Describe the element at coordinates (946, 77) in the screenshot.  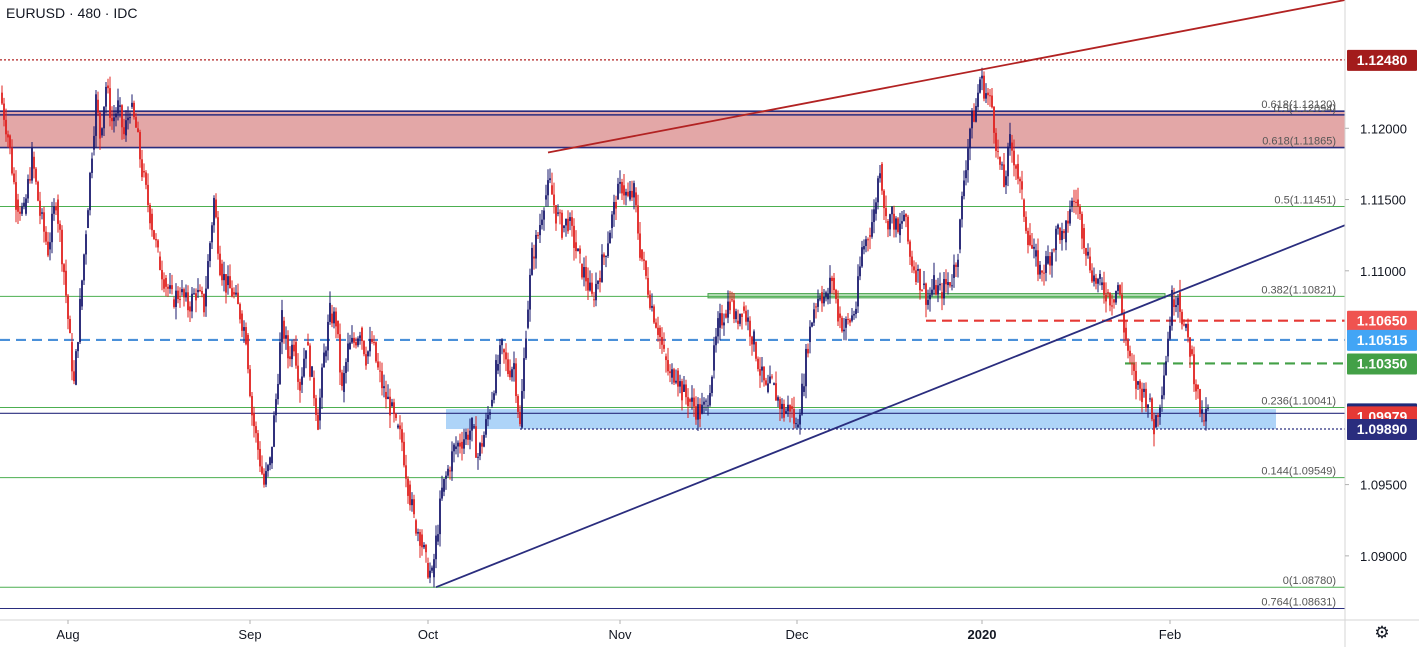
I see `upper-trendline` at that location.